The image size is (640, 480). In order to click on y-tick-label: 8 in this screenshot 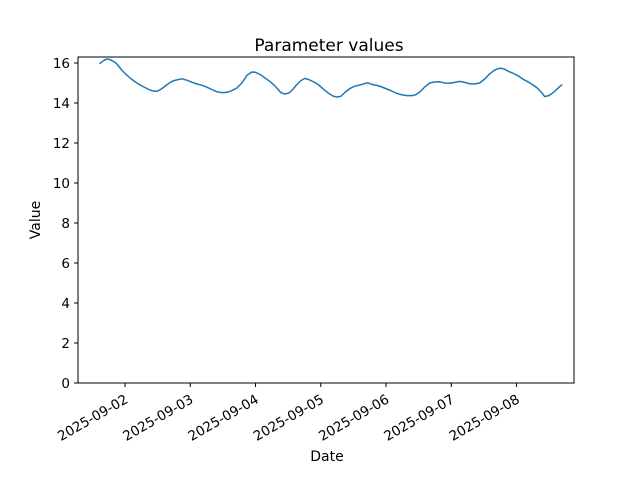, I will do `click(65, 224)`.